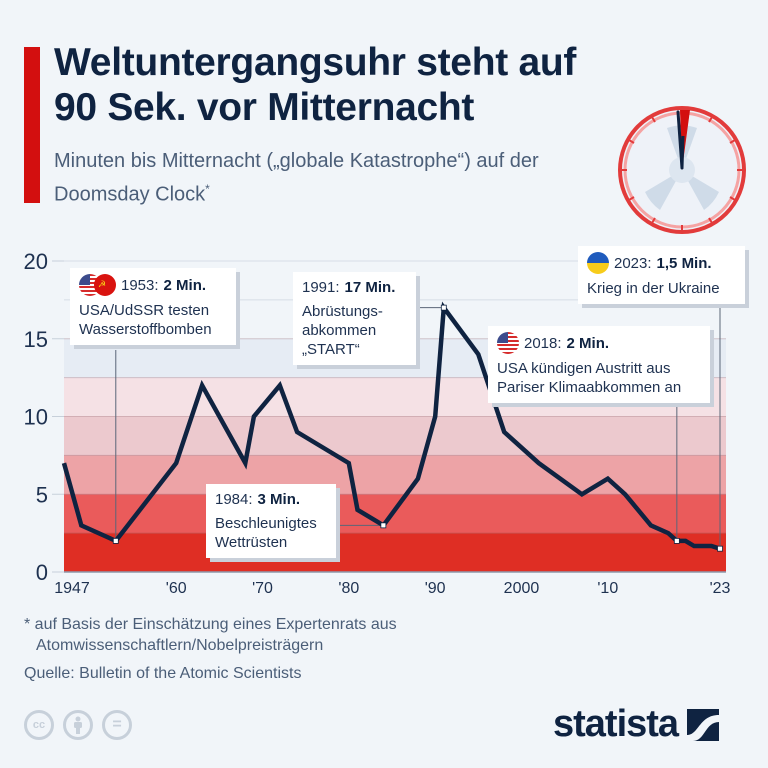 Image resolution: width=768 pixels, height=768 pixels. I want to click on annotation-text-line: Pariser Klimaabkommen an, so click(589, 387).